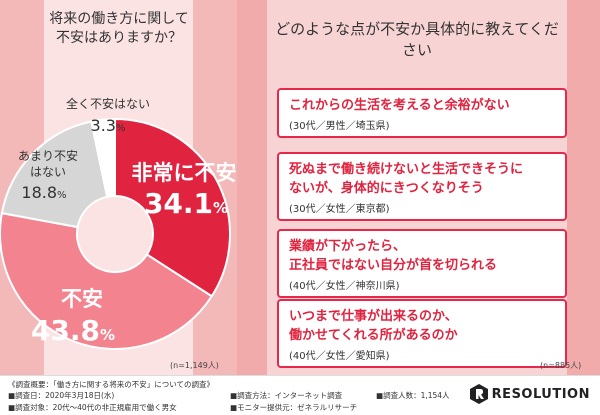 Image resolution: width=600 pixels, height=415 pixels. Describe the element at coordinates (107, 280) in the screenshot. I see `pie-slice-anxious` at that location.